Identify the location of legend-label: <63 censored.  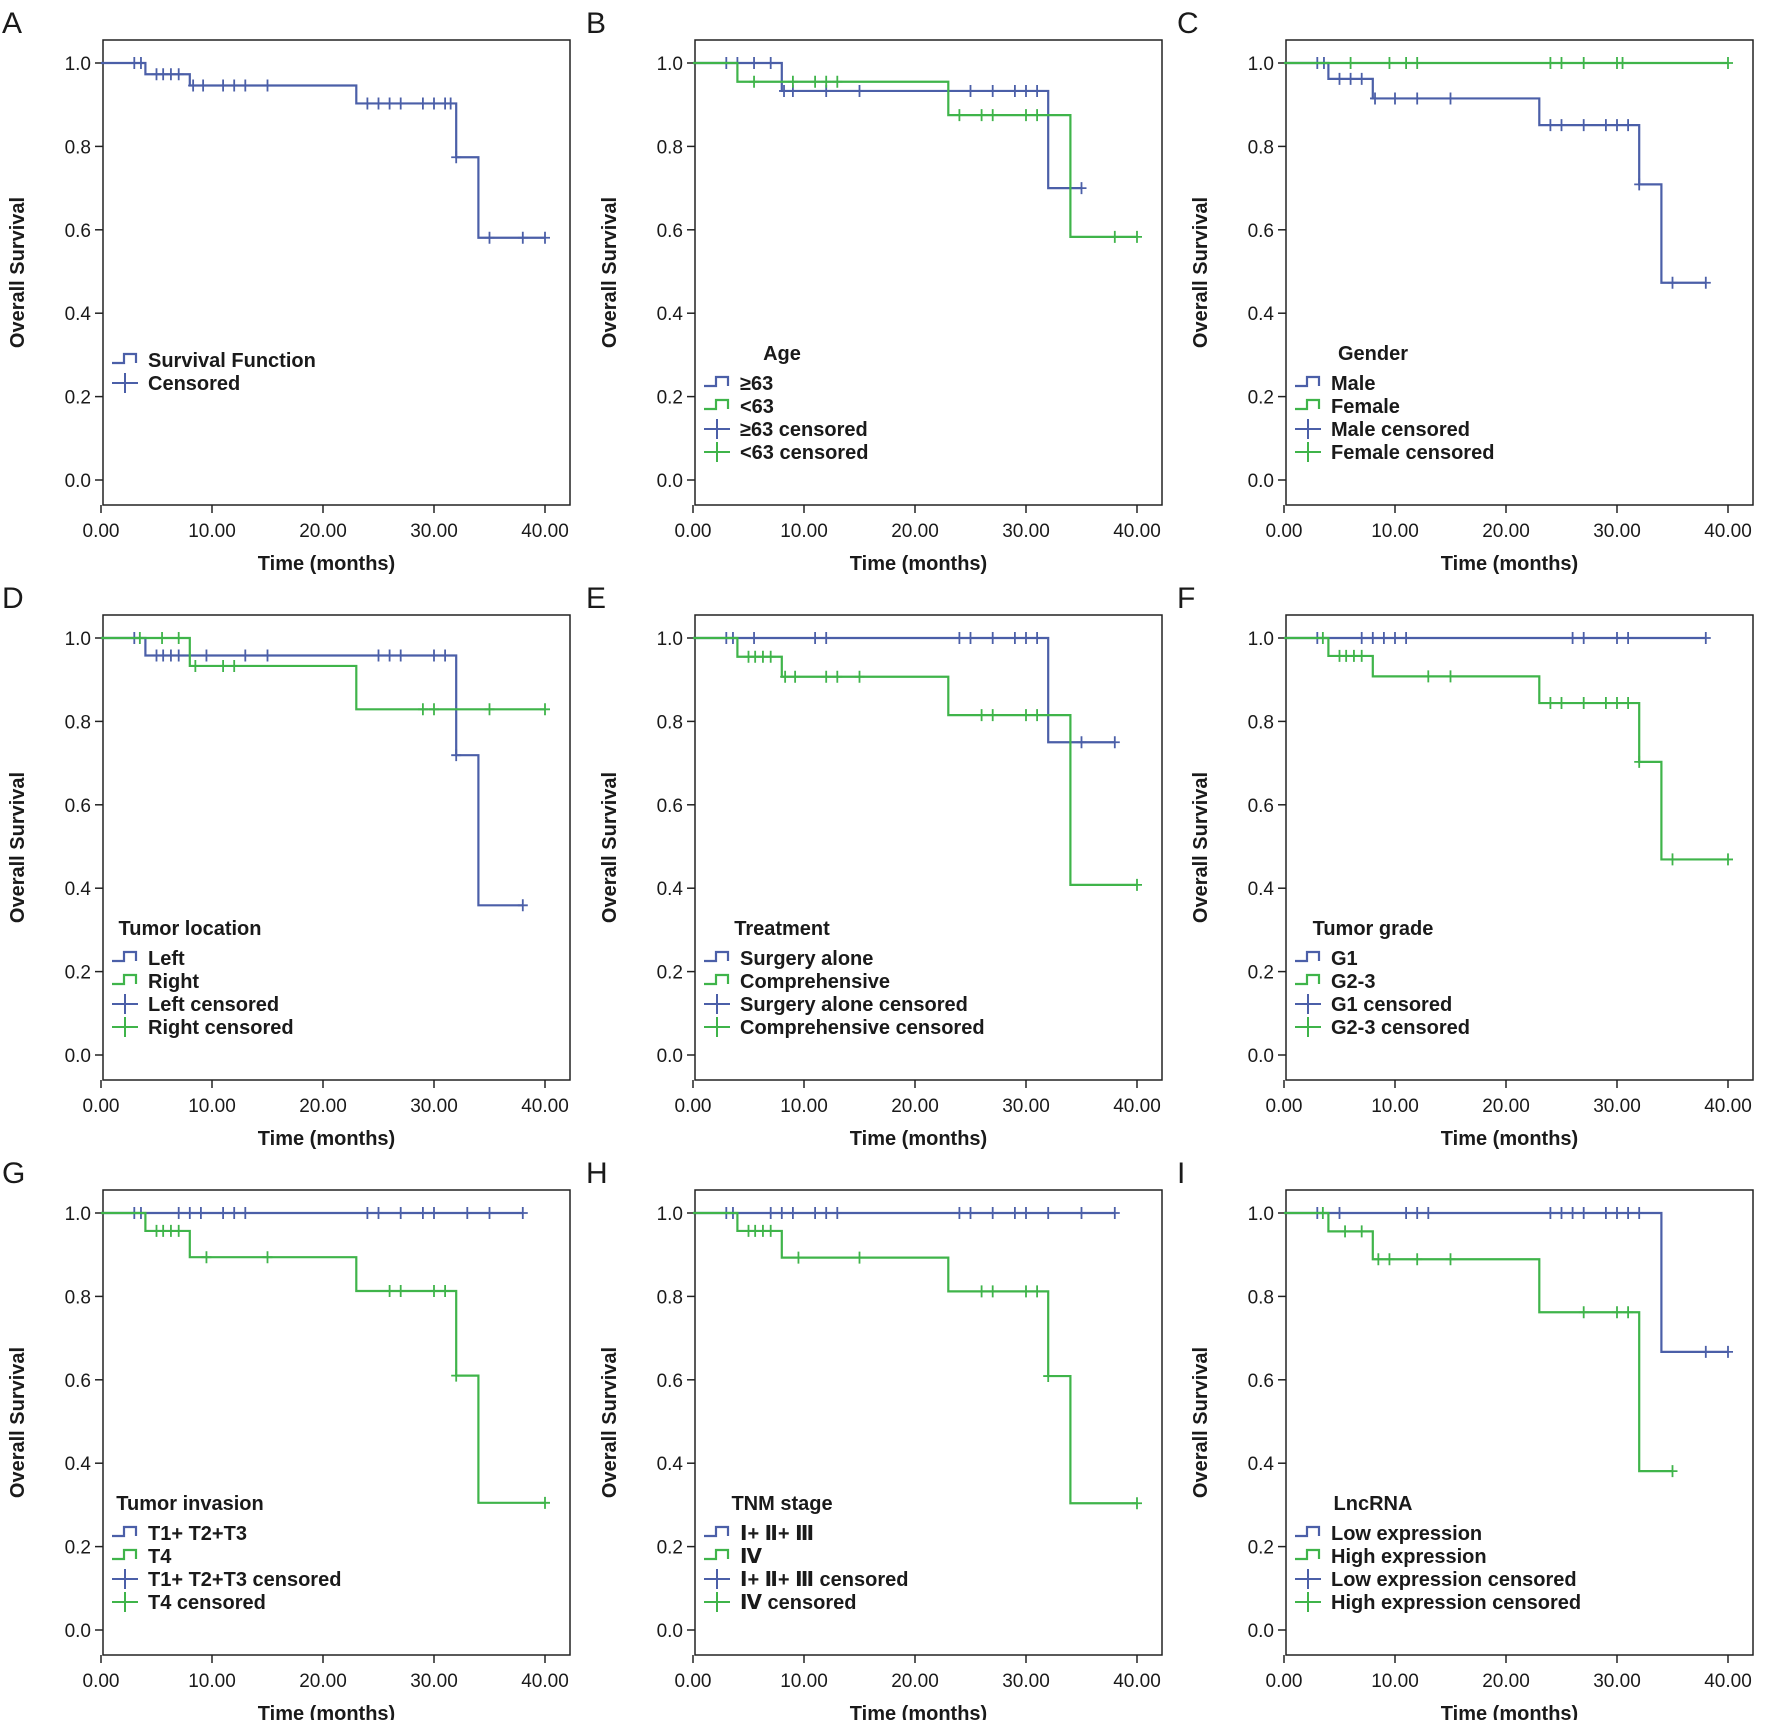
(804, 453).